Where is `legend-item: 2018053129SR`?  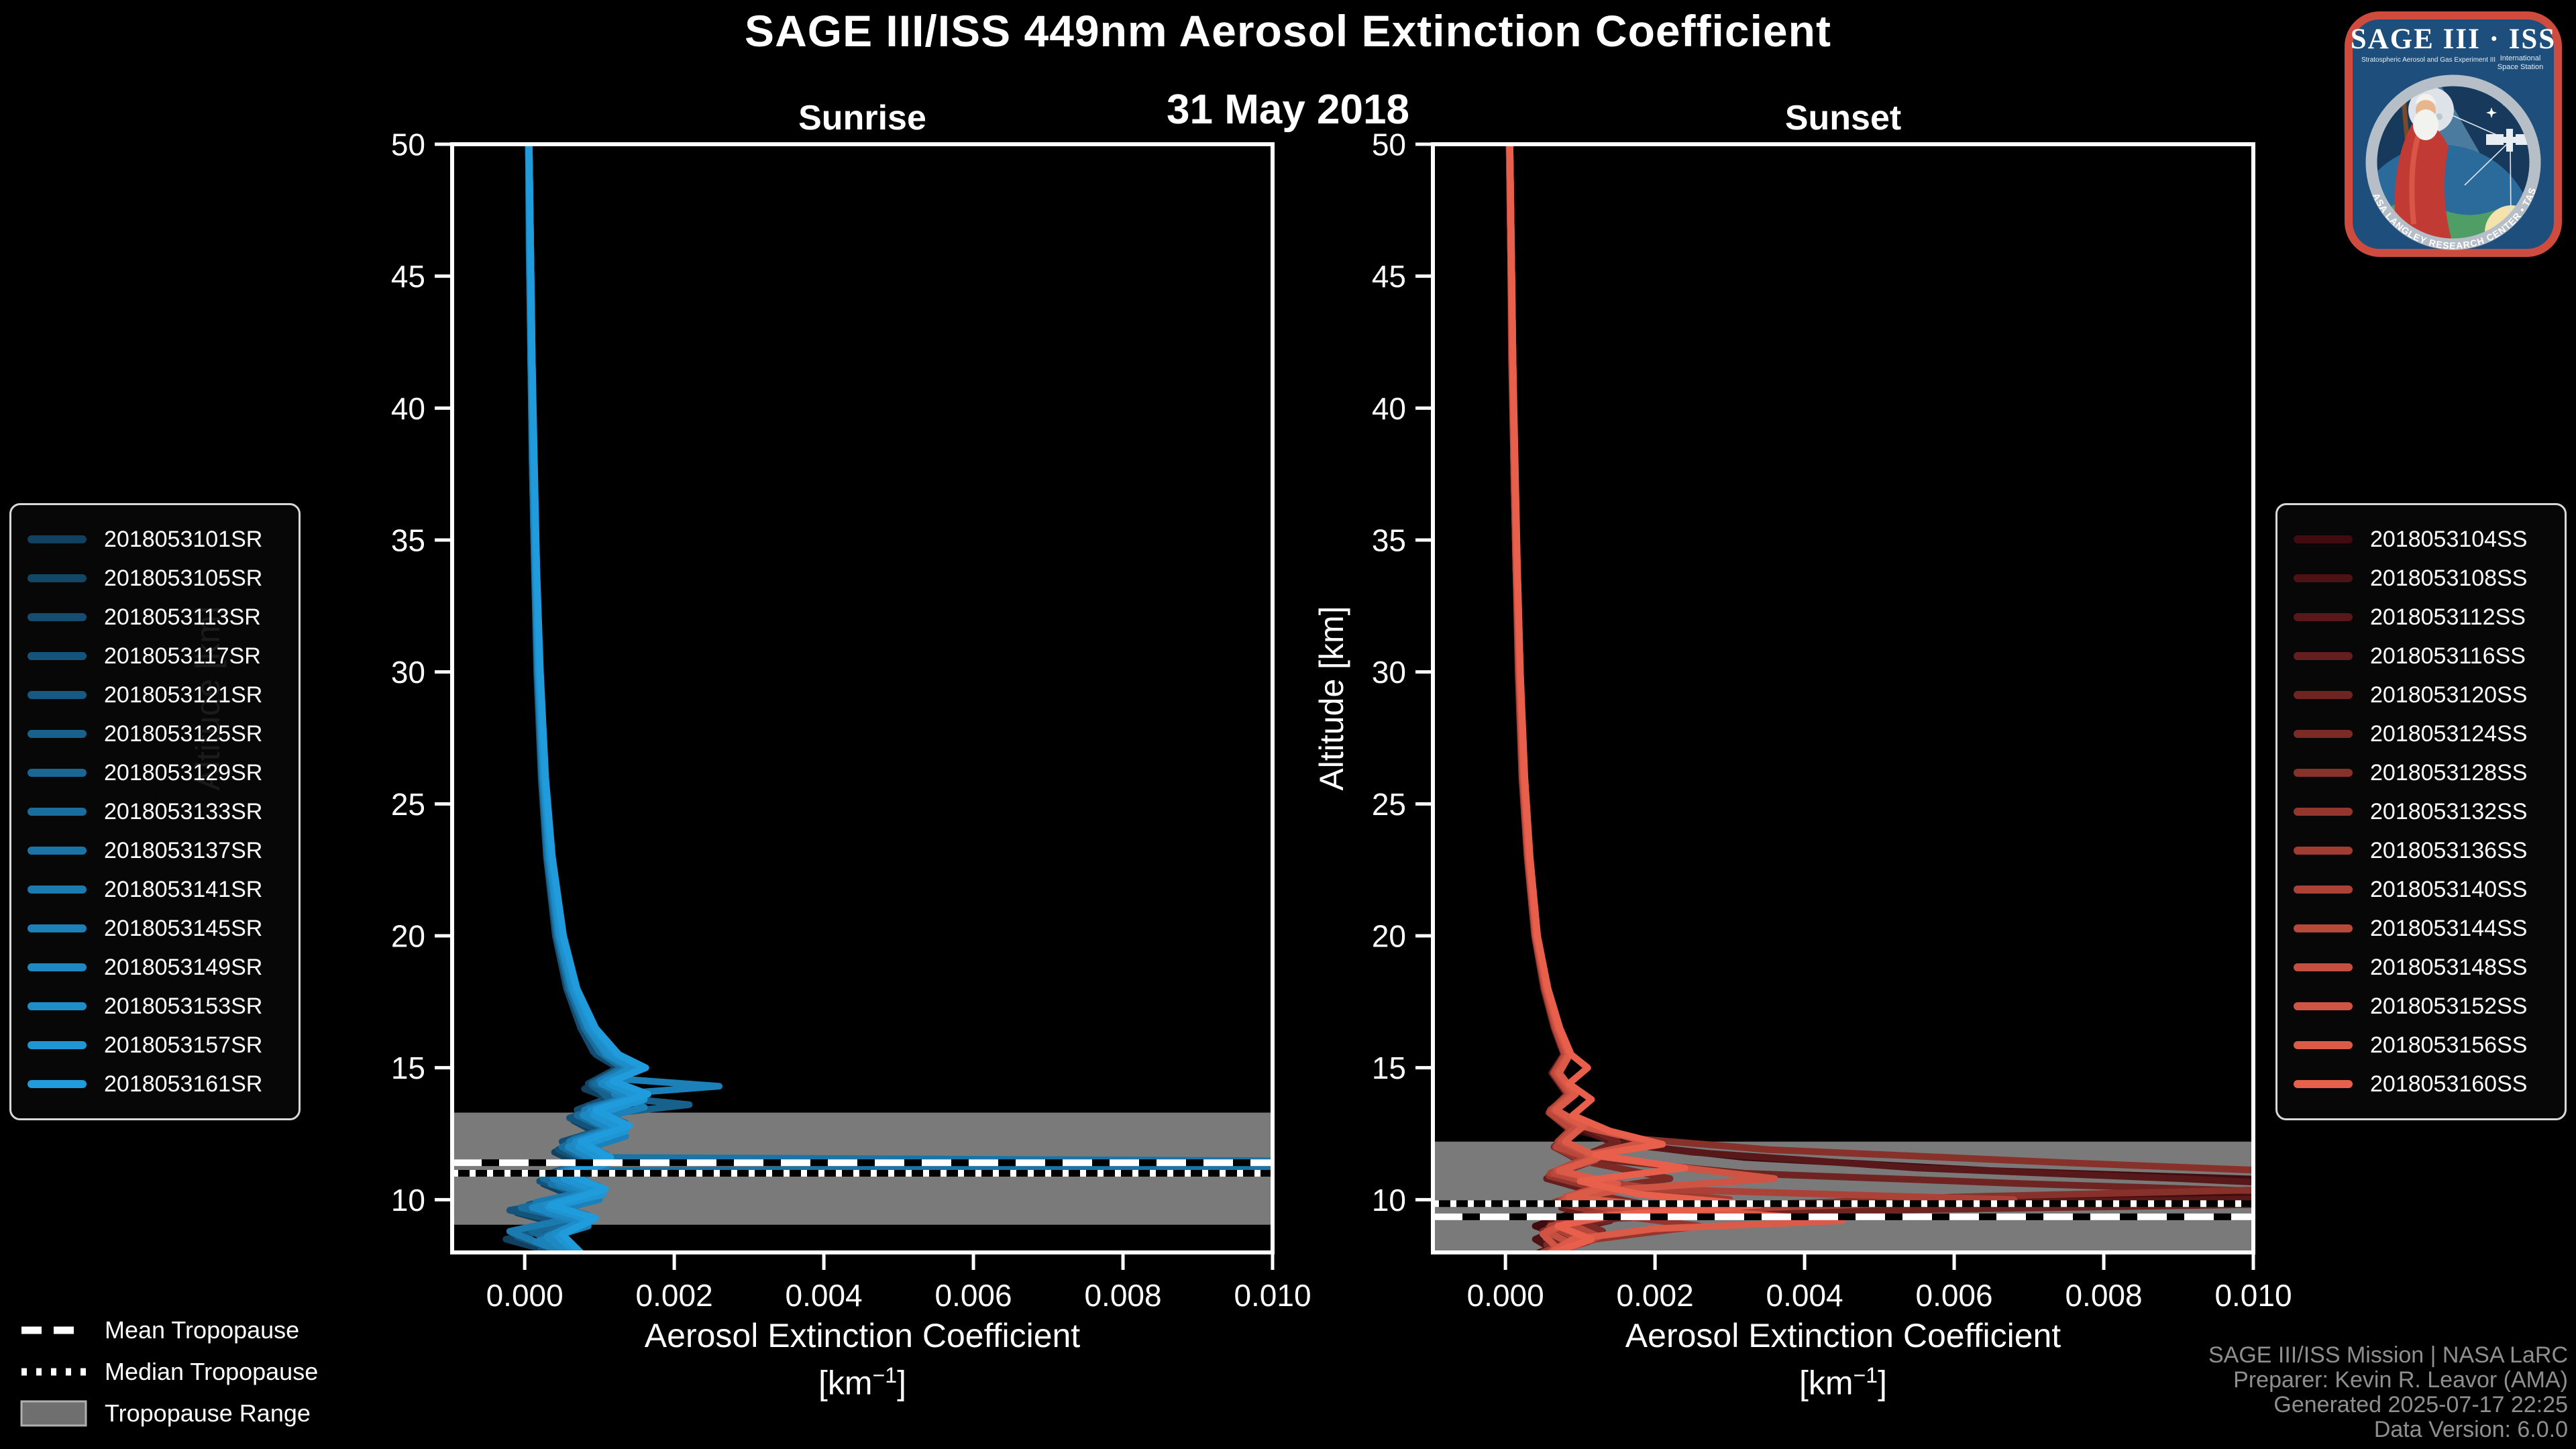 legend-item: 2018053129SR is located at coordinates (155, 772).